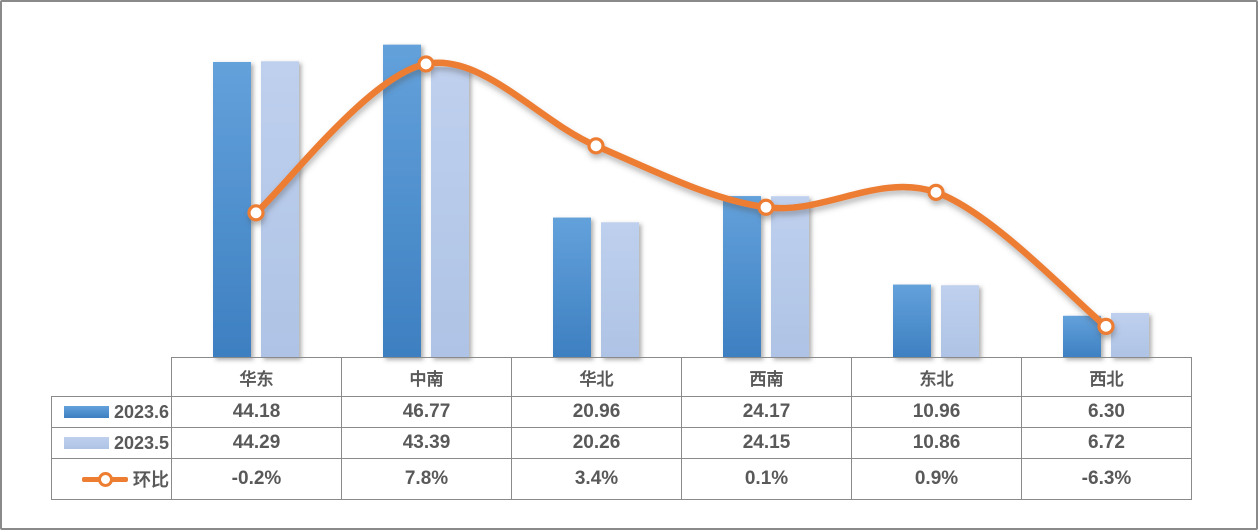 This screenshot has width=1258, height=530. What do you see at coordinates (256, 377) in the screenshot?
I see `col-header-0: 华东` at bounding box center [256, 377].